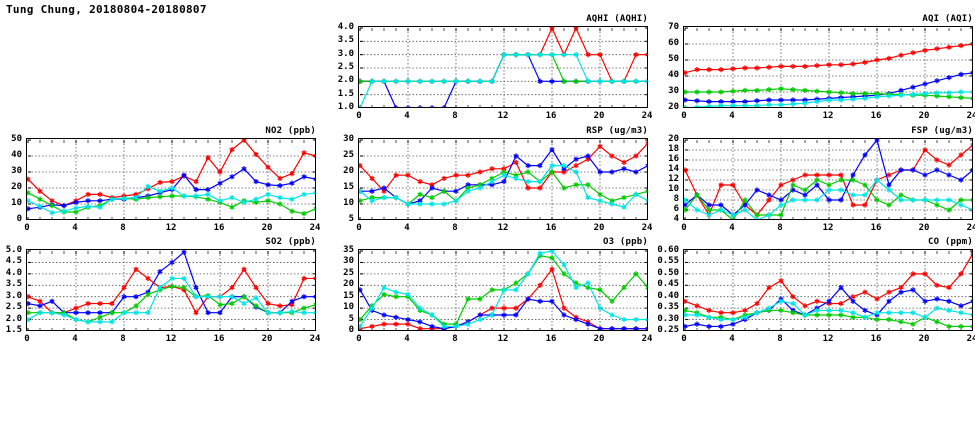 This screenshot has height=447, width=975. I want to click on y-tick-label: 0.35, so click(668, 307).